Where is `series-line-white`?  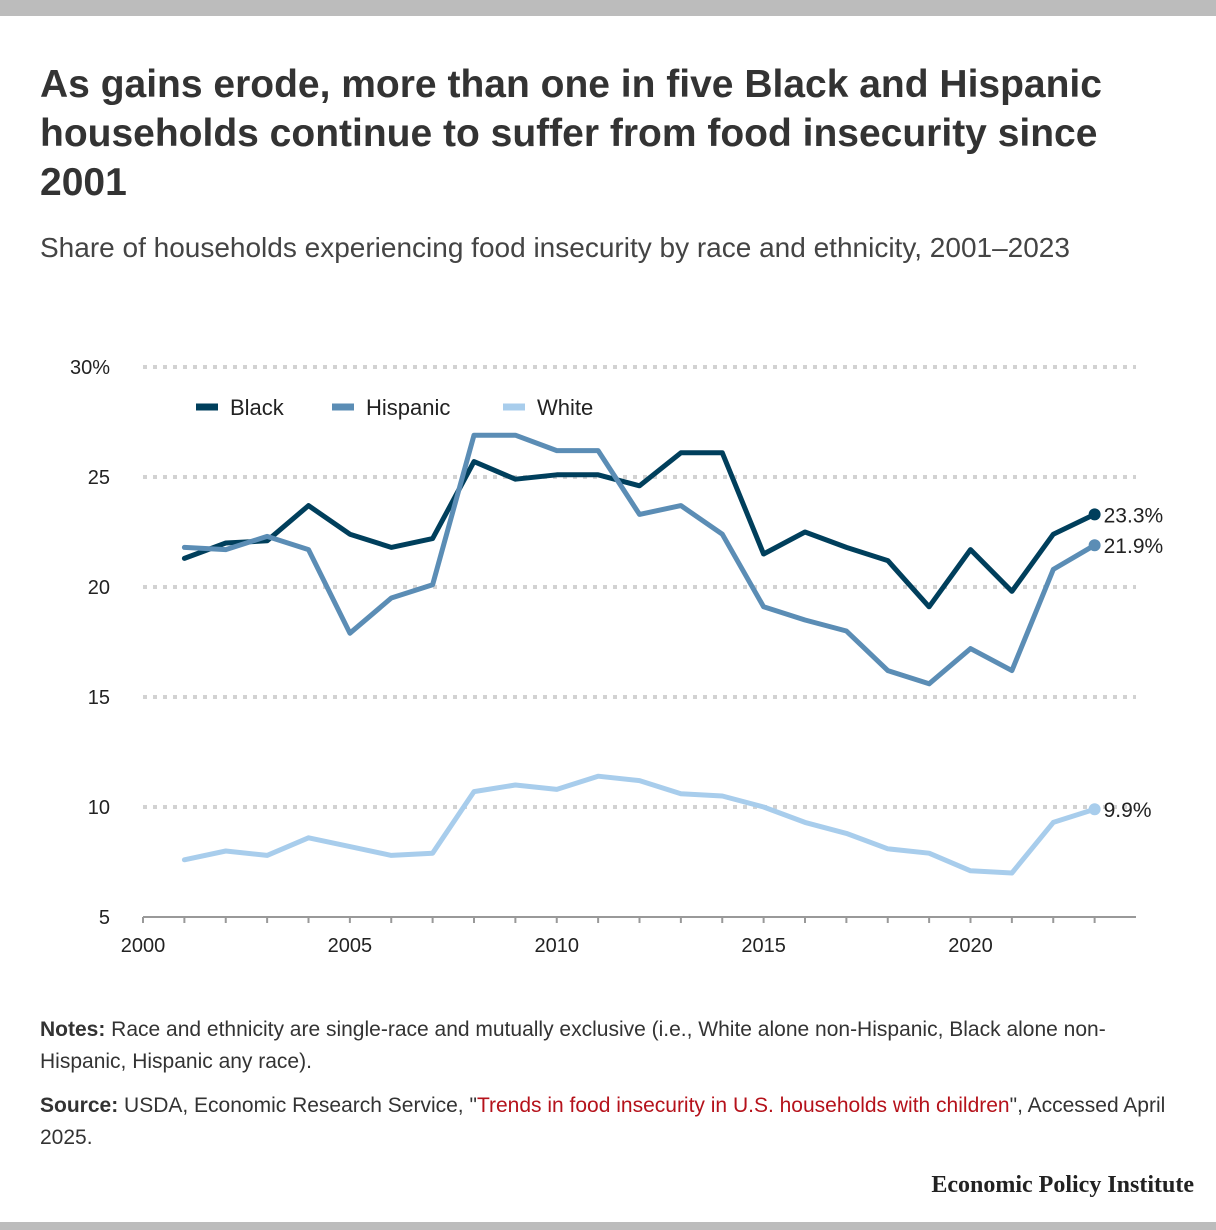
series-line-white is located at coordinates (639, 824).